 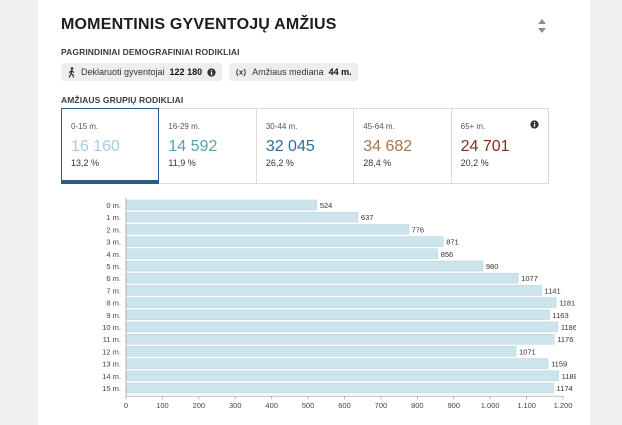 I want to click on age-group-tab-45-64: 45-64 m. 34 682 28,4 %, so click(x=403, y=146).